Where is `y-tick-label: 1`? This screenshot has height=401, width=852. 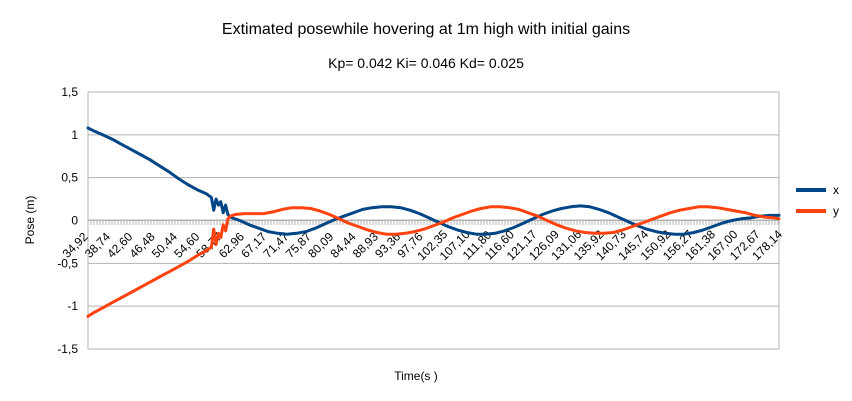 y-tick-label: 1 is located at coordinates (74, 135).